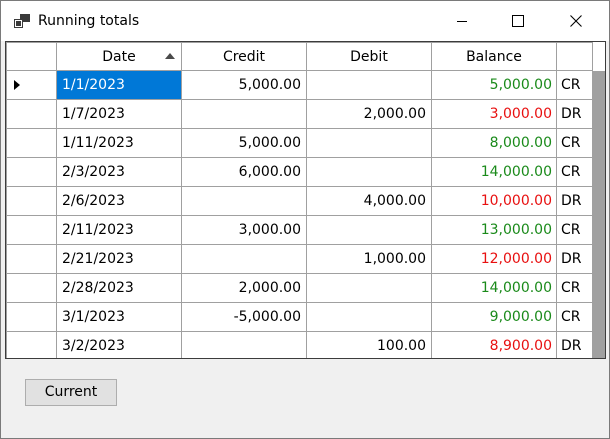  What do you see at coordinates (119, 143) in the screenshot?
I see `date-cell: 1/11/2023` at bounding box center [119, 143].